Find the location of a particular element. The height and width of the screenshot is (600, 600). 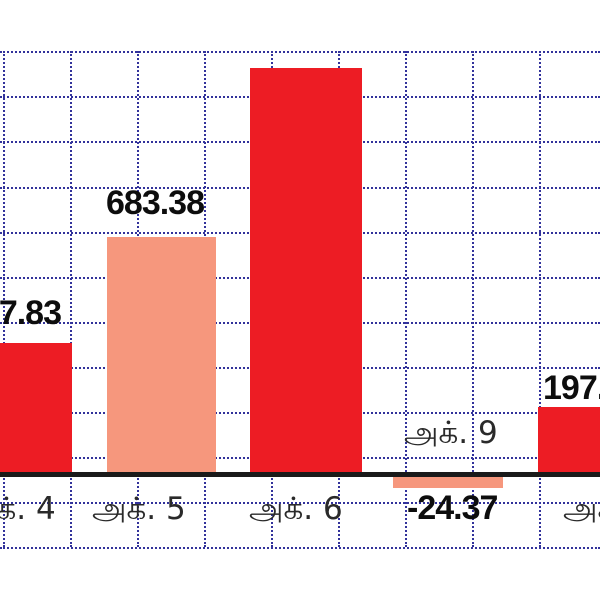

category-label-oct-5: அக். 5 is located at coordinates (139, 509).